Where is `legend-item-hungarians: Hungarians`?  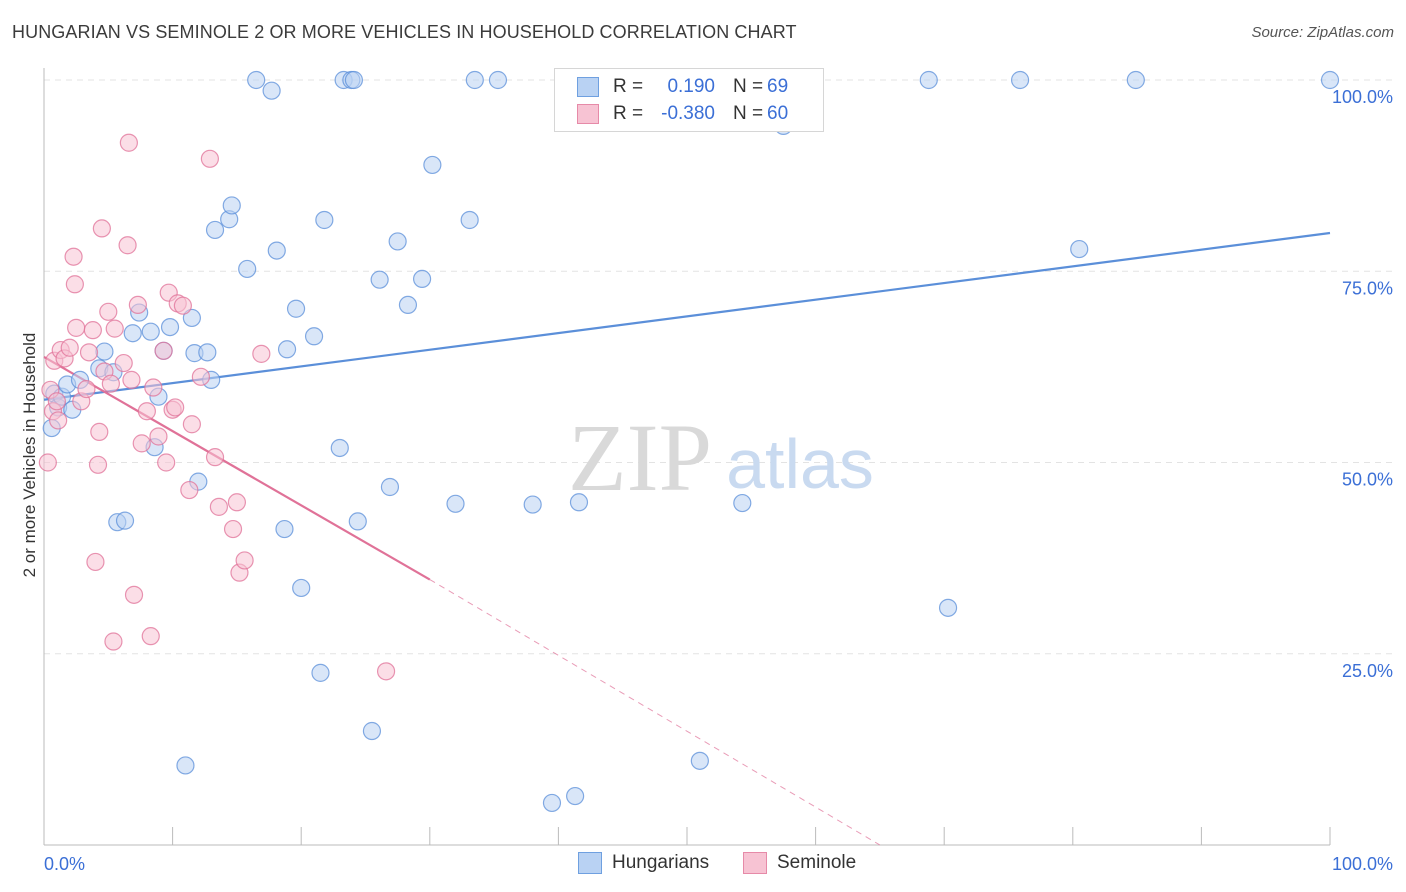 legend-item-hungarians: Hungarians is located at coordinates (643, 863).